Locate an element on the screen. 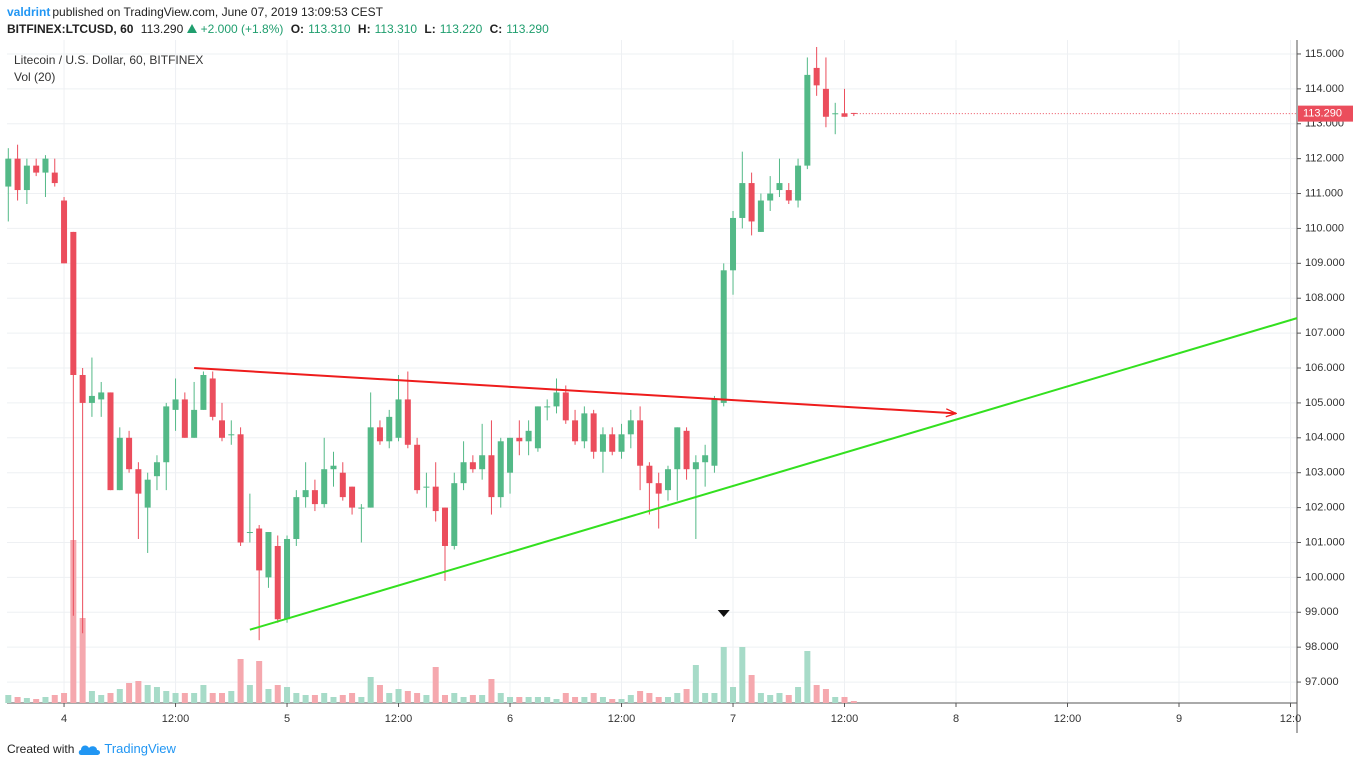  y-tick-label: 105.000 is located at coordinates (1325, 403).